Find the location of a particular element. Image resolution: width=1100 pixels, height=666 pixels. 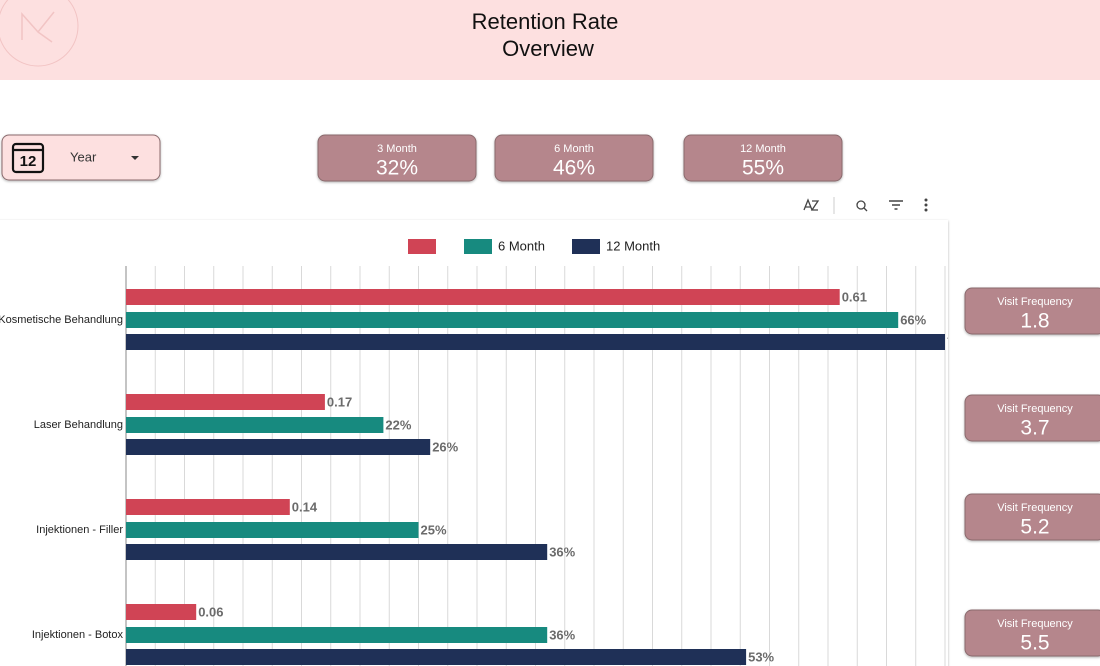

calendar-icon is located at coordinates (28, 158).